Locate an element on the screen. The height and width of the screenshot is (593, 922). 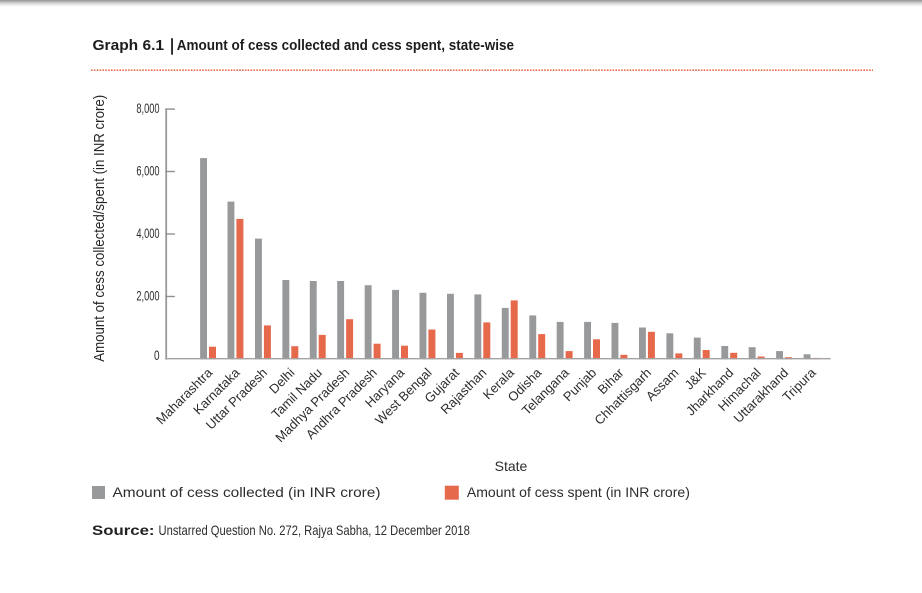
svg-text: 0 is located at coordinates (157, 355).